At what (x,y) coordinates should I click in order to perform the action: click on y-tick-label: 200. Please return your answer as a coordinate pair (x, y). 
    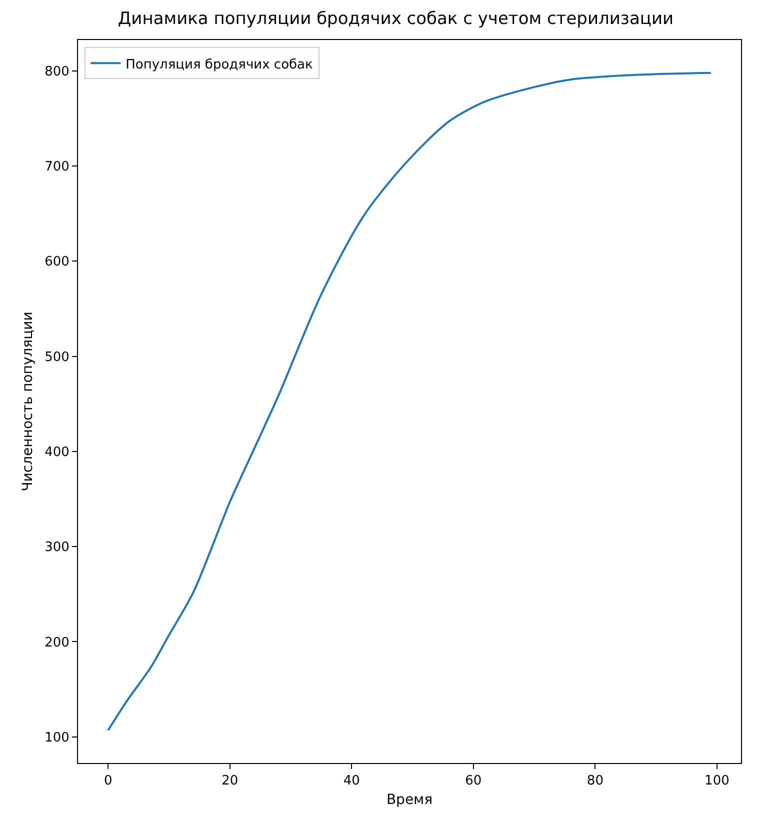
    Looking at the image, I should click on (57, 642).